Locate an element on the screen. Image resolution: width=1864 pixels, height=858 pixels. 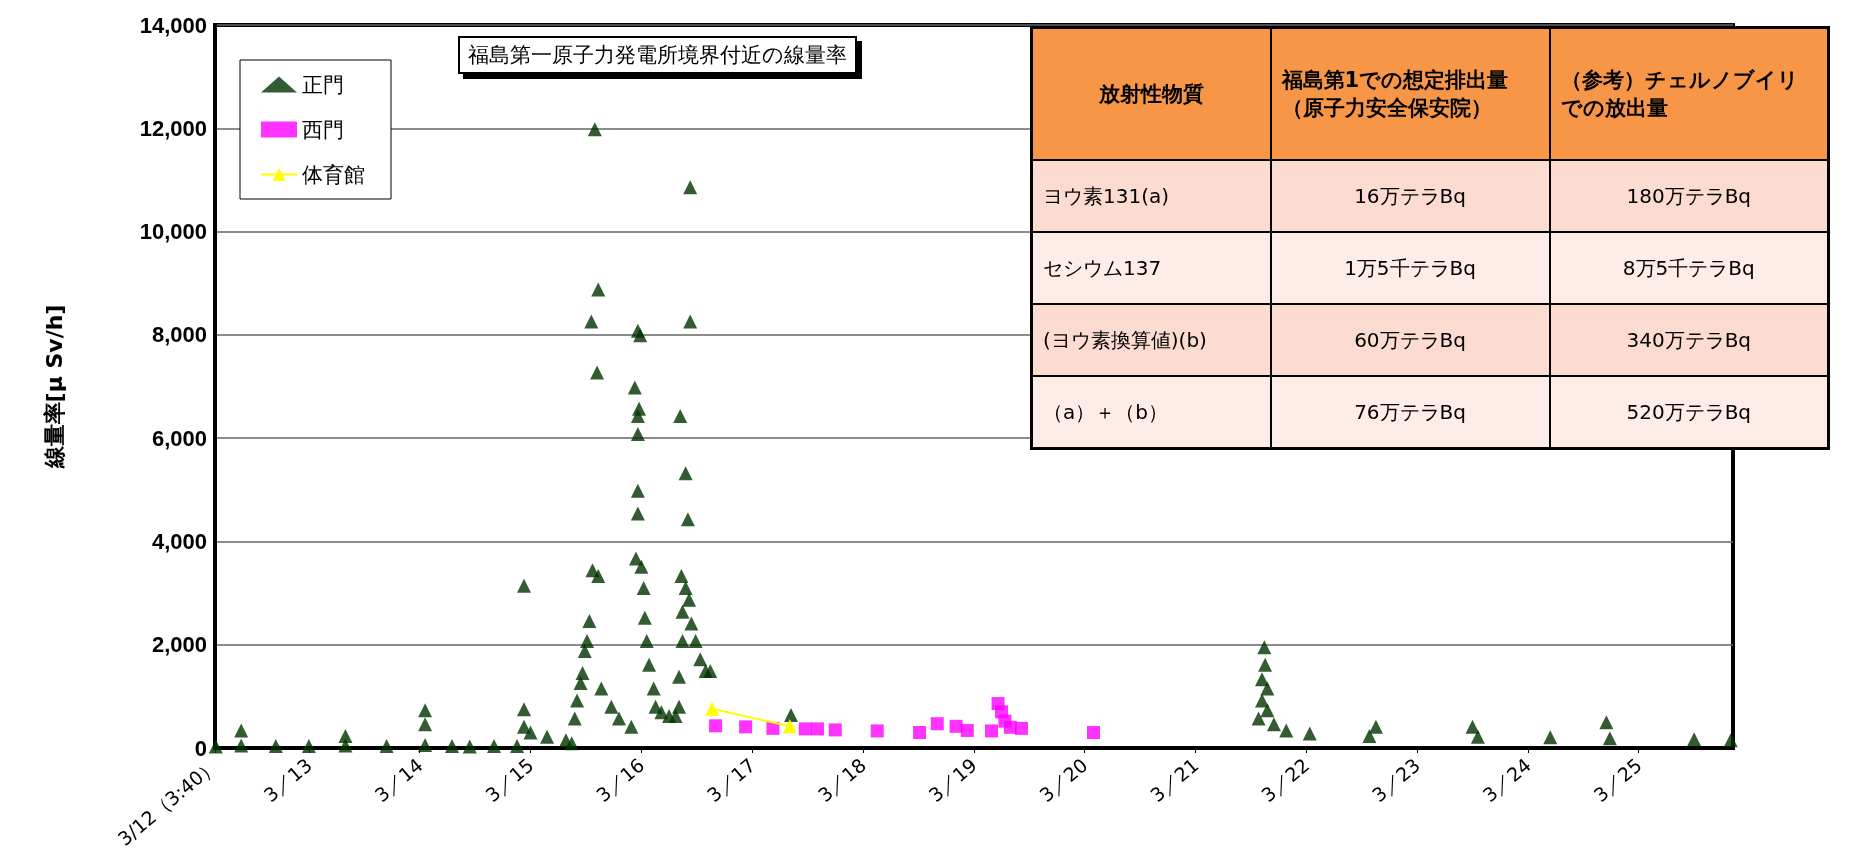
x-tick-label: 3／18 is located at coordinates (842, 779).